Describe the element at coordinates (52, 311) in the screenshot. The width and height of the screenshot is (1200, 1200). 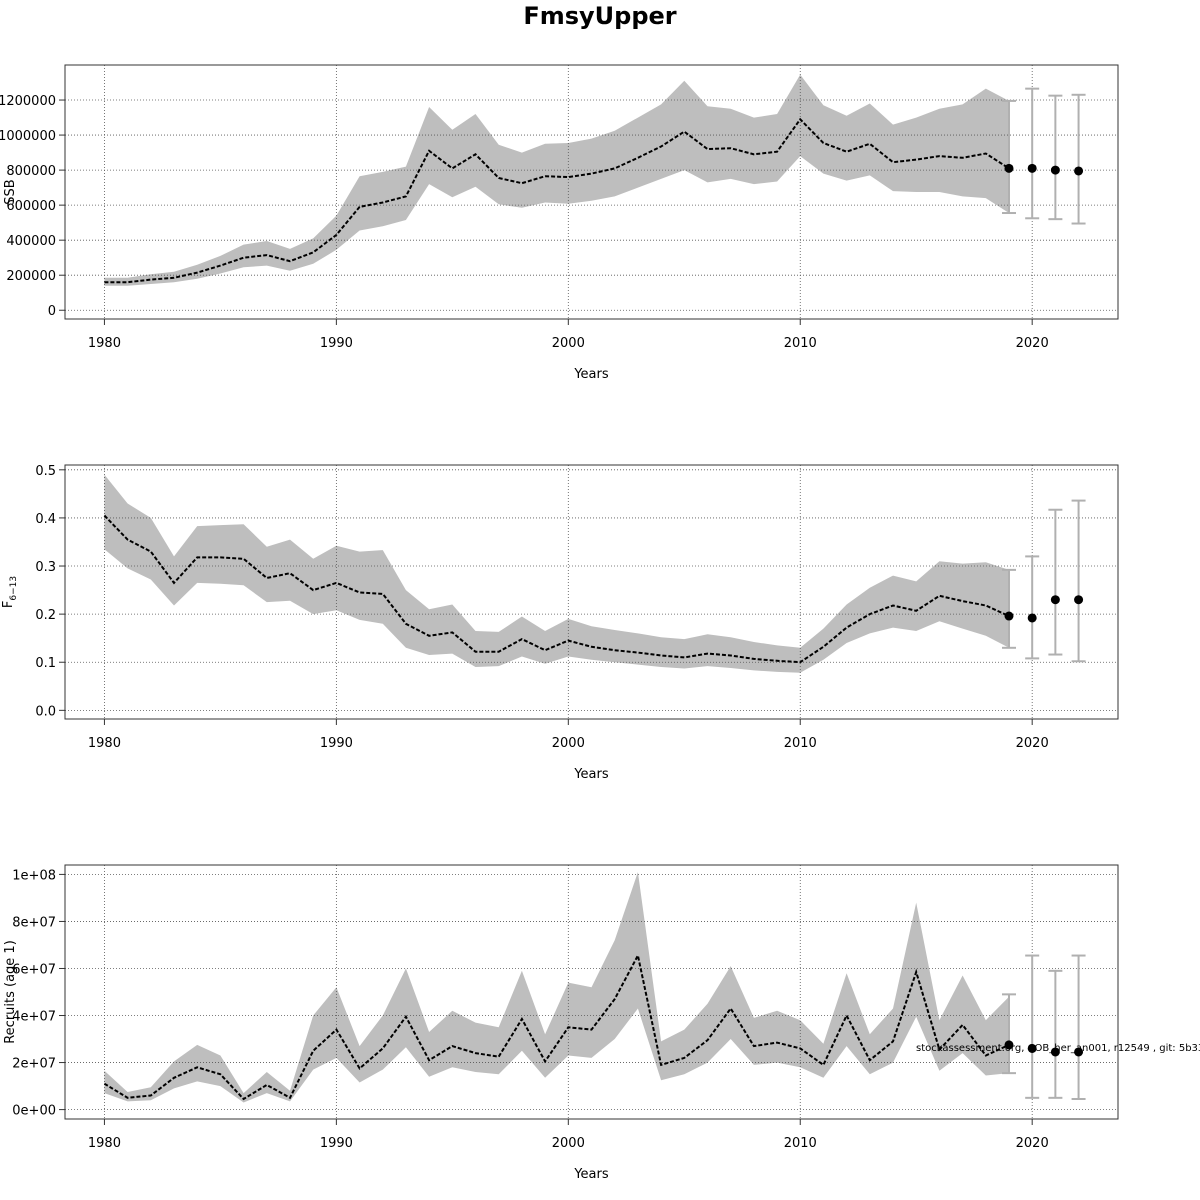
I see `y-tick-label: 0` at that location.